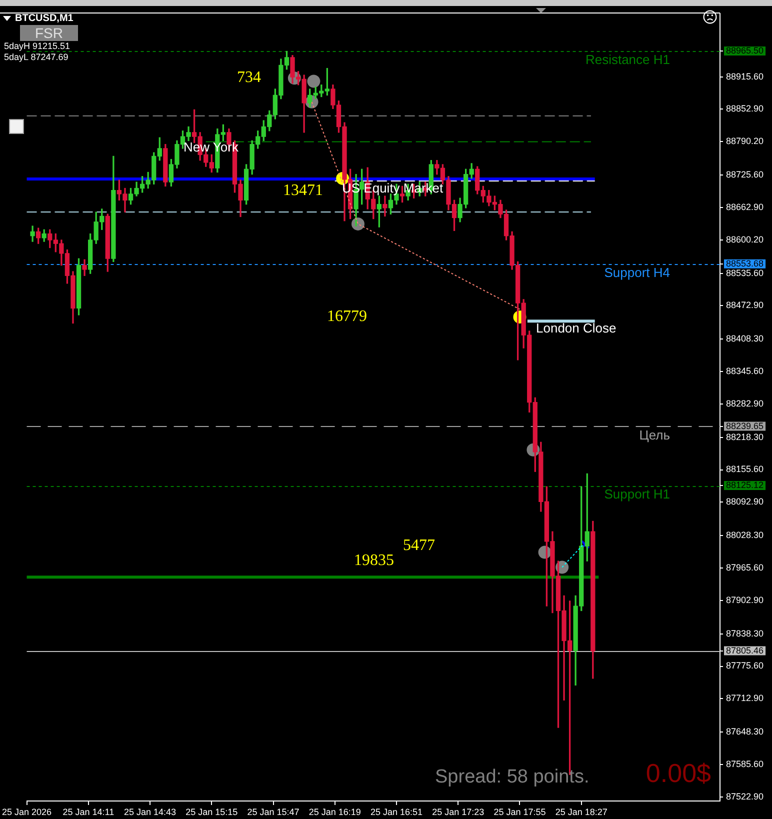 This screenshot has height=819, width=772. I want to click on y-tick-label: 88239.65, so click(745, 425).